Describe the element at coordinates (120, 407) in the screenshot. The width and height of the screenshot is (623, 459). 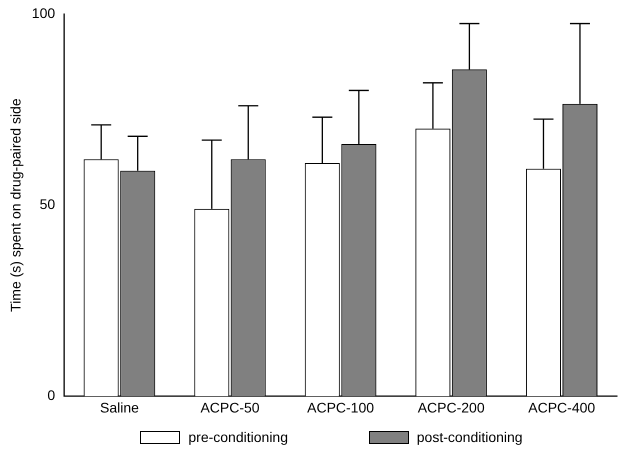
I see `x-tick-label: Saline` at that location.